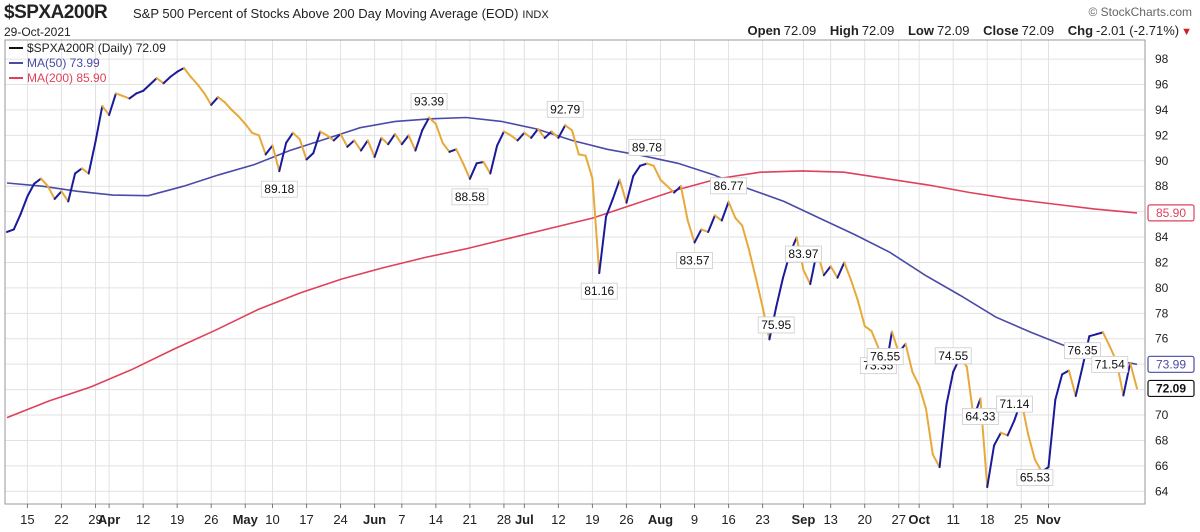  What do you see at coordinates (844, 30) in the screenshot?
I see `high-label: High` at bounding box center [844, 30].